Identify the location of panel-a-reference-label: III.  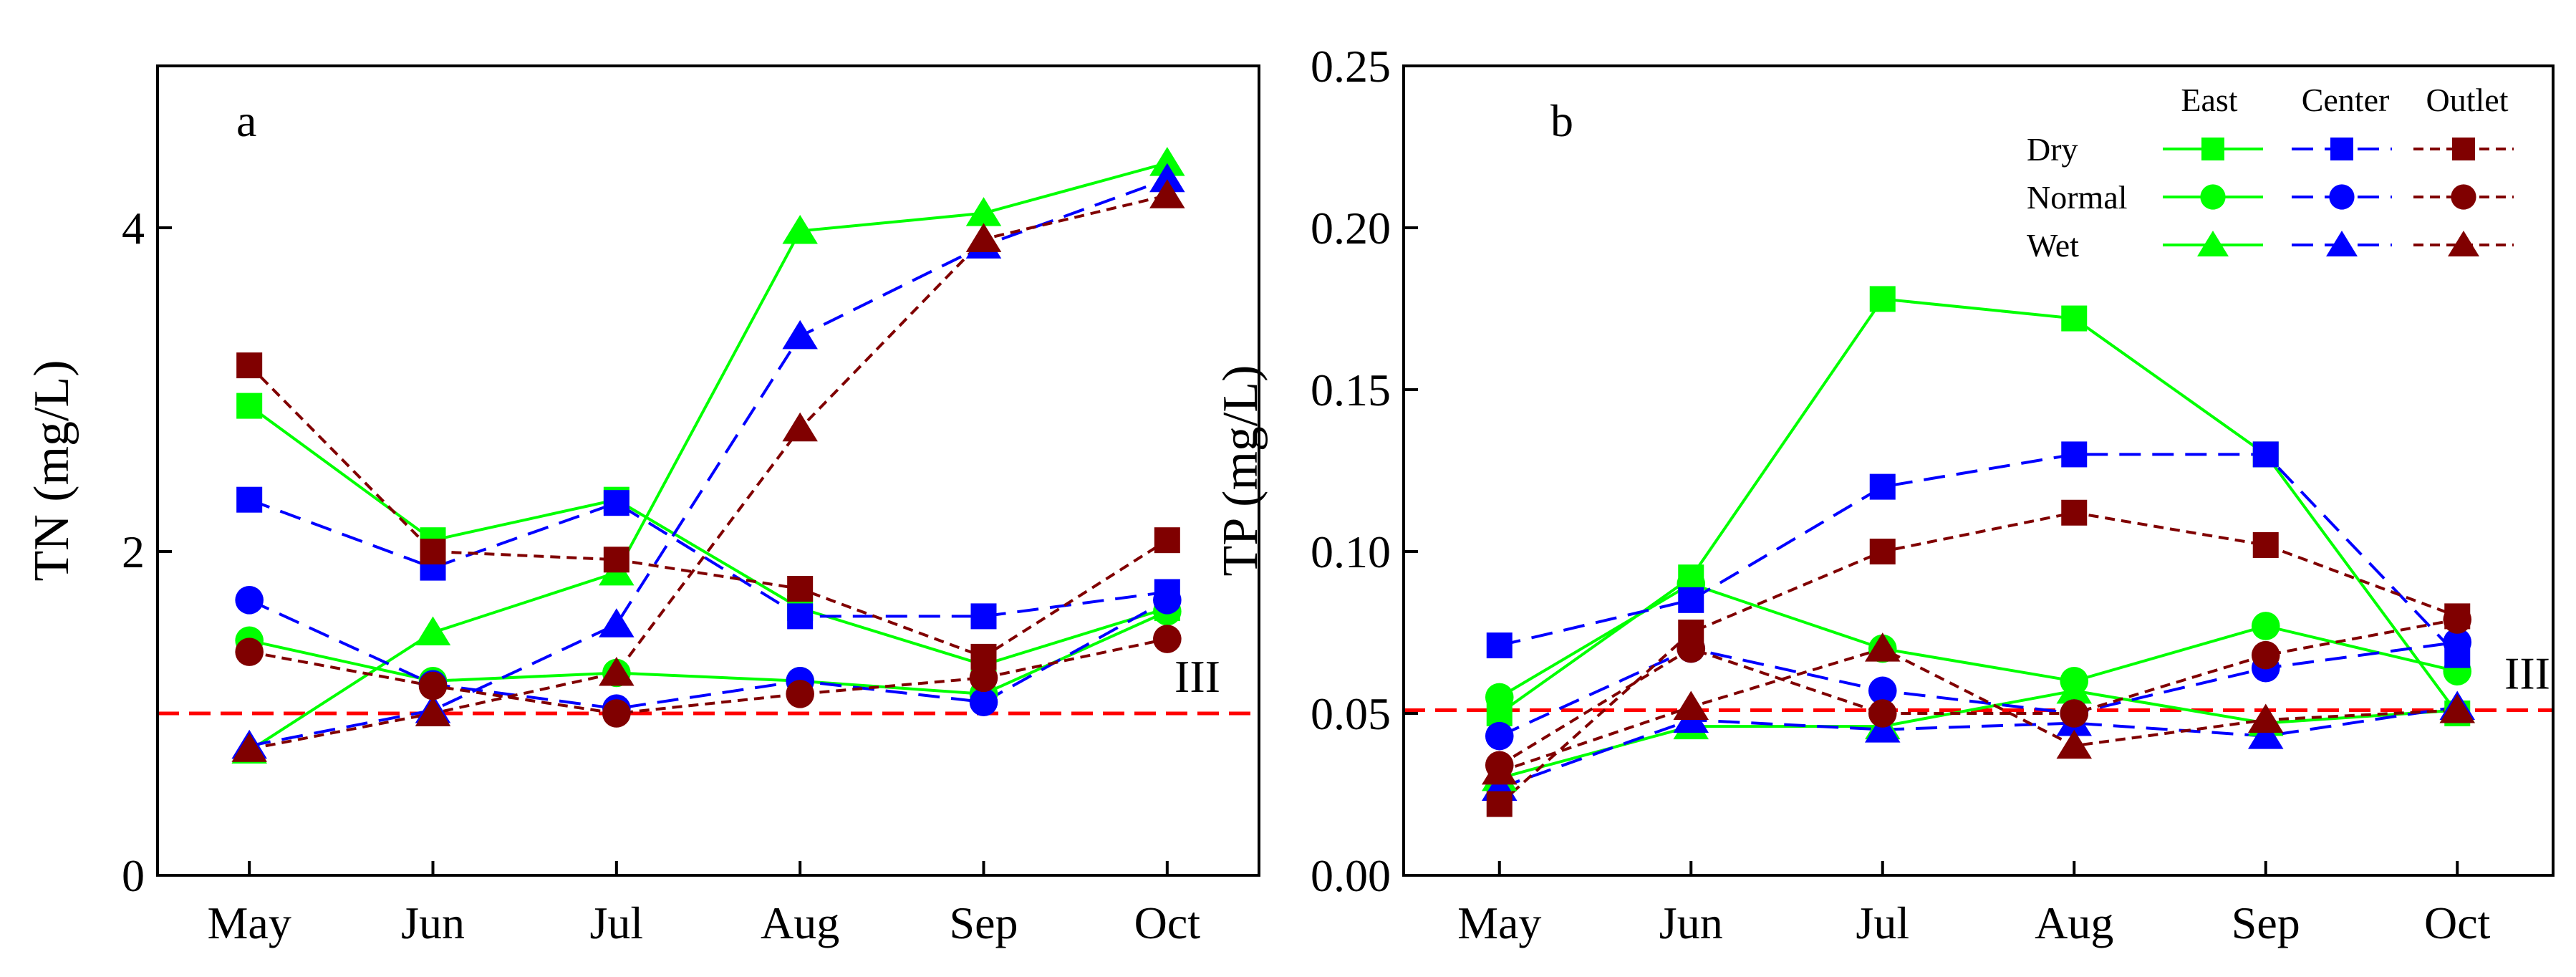
(1197, 677).